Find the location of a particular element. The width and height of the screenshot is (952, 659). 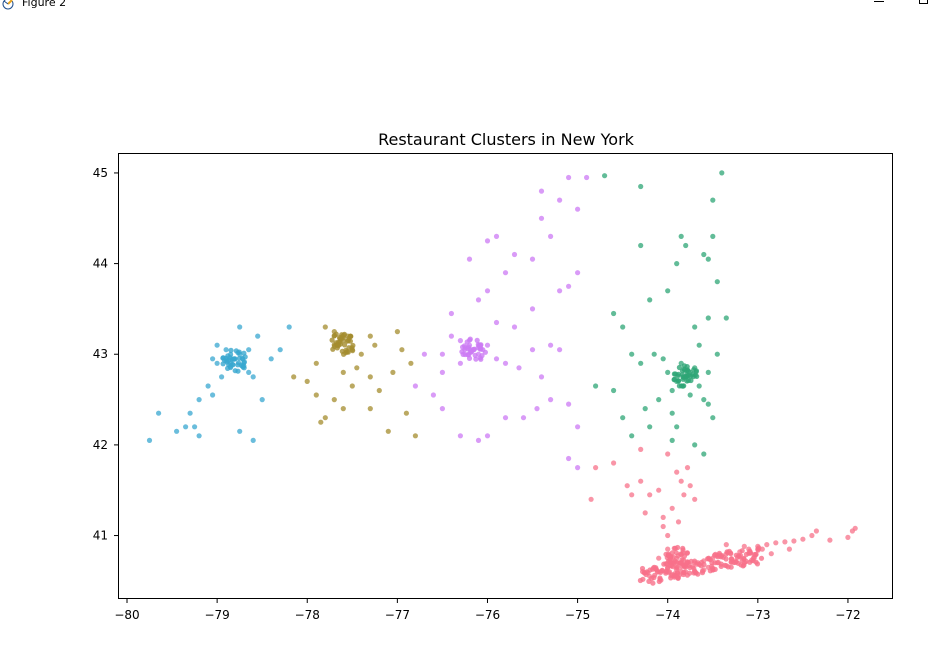

y-tick-label: 41 is located at coordinates (100, 536).